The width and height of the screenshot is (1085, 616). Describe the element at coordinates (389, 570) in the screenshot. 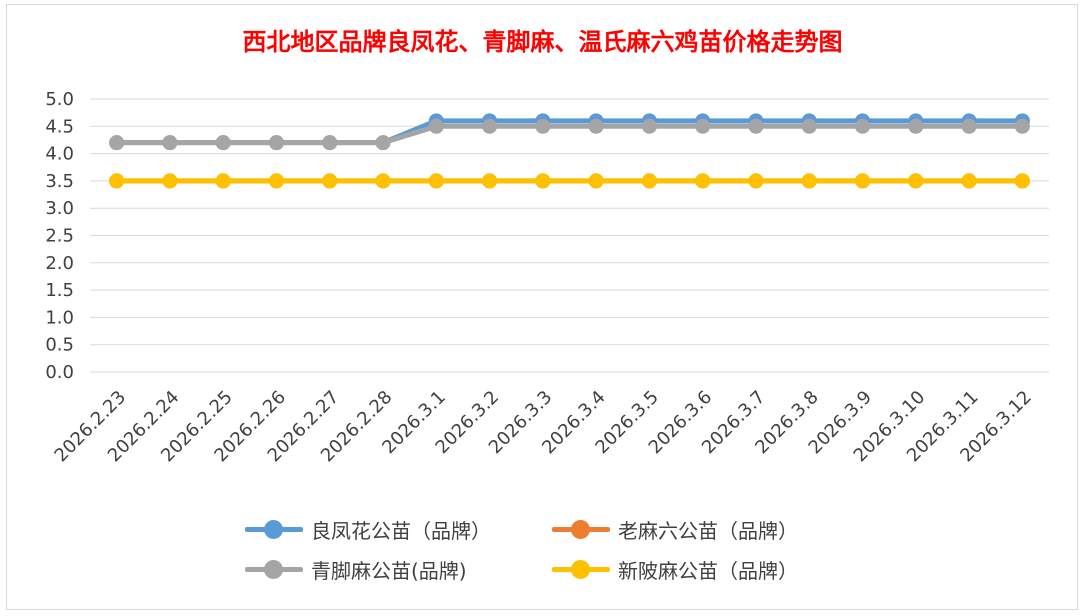

I see `legend-label-qingjiaoma: 青脚麻公苗(品牌)` at that location.